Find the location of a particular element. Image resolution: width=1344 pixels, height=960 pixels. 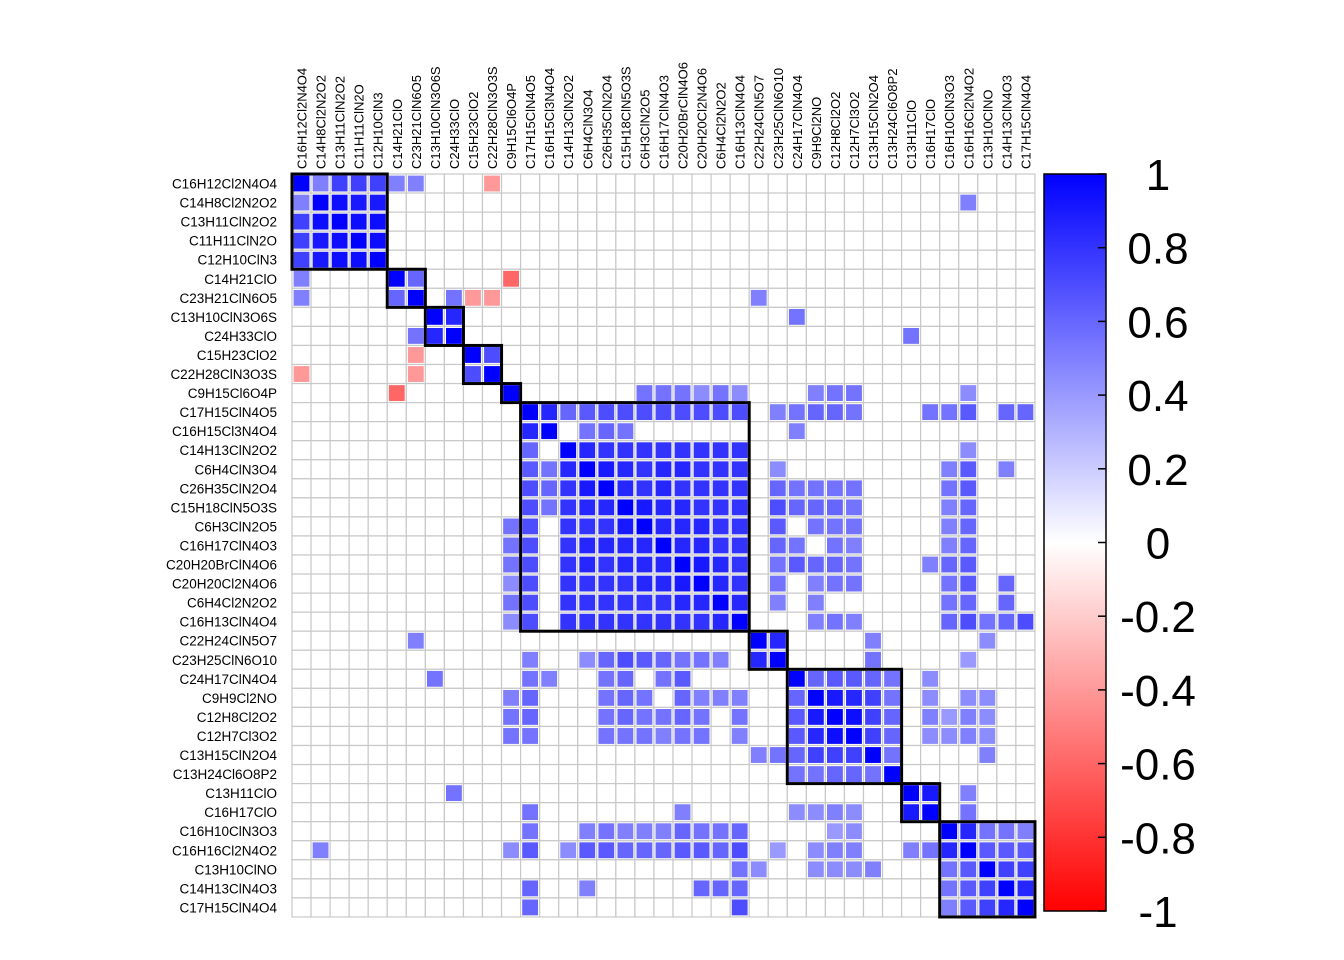

column-label: C13H10ClN3O6S is located at coordinates (435, 117).